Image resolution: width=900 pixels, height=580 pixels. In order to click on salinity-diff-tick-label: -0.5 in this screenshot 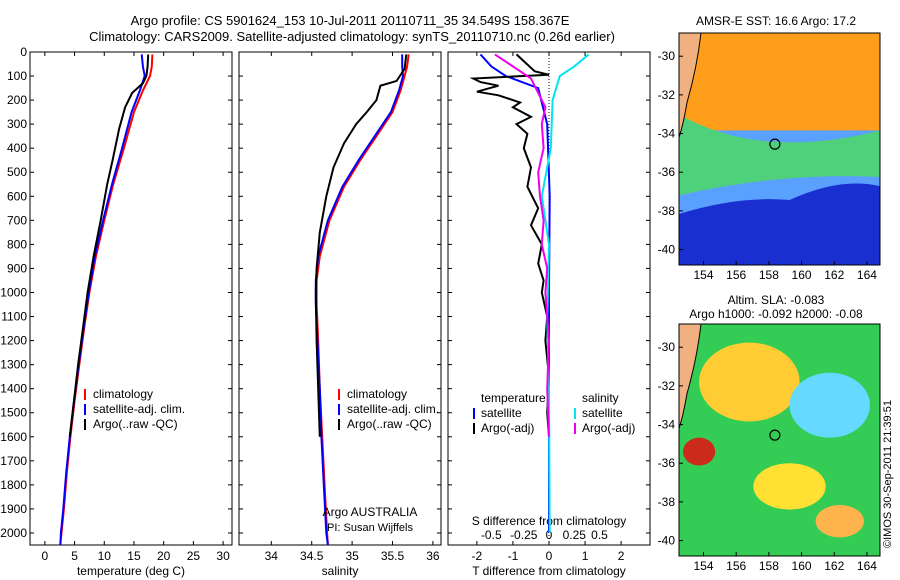, I will do `click(491, 535)`.